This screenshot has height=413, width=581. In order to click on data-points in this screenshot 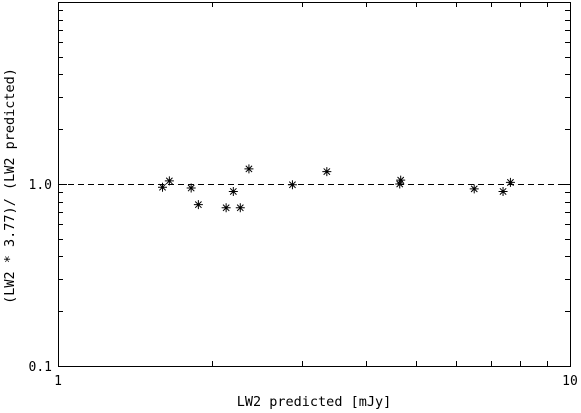, I will do `click(336, 188)`.